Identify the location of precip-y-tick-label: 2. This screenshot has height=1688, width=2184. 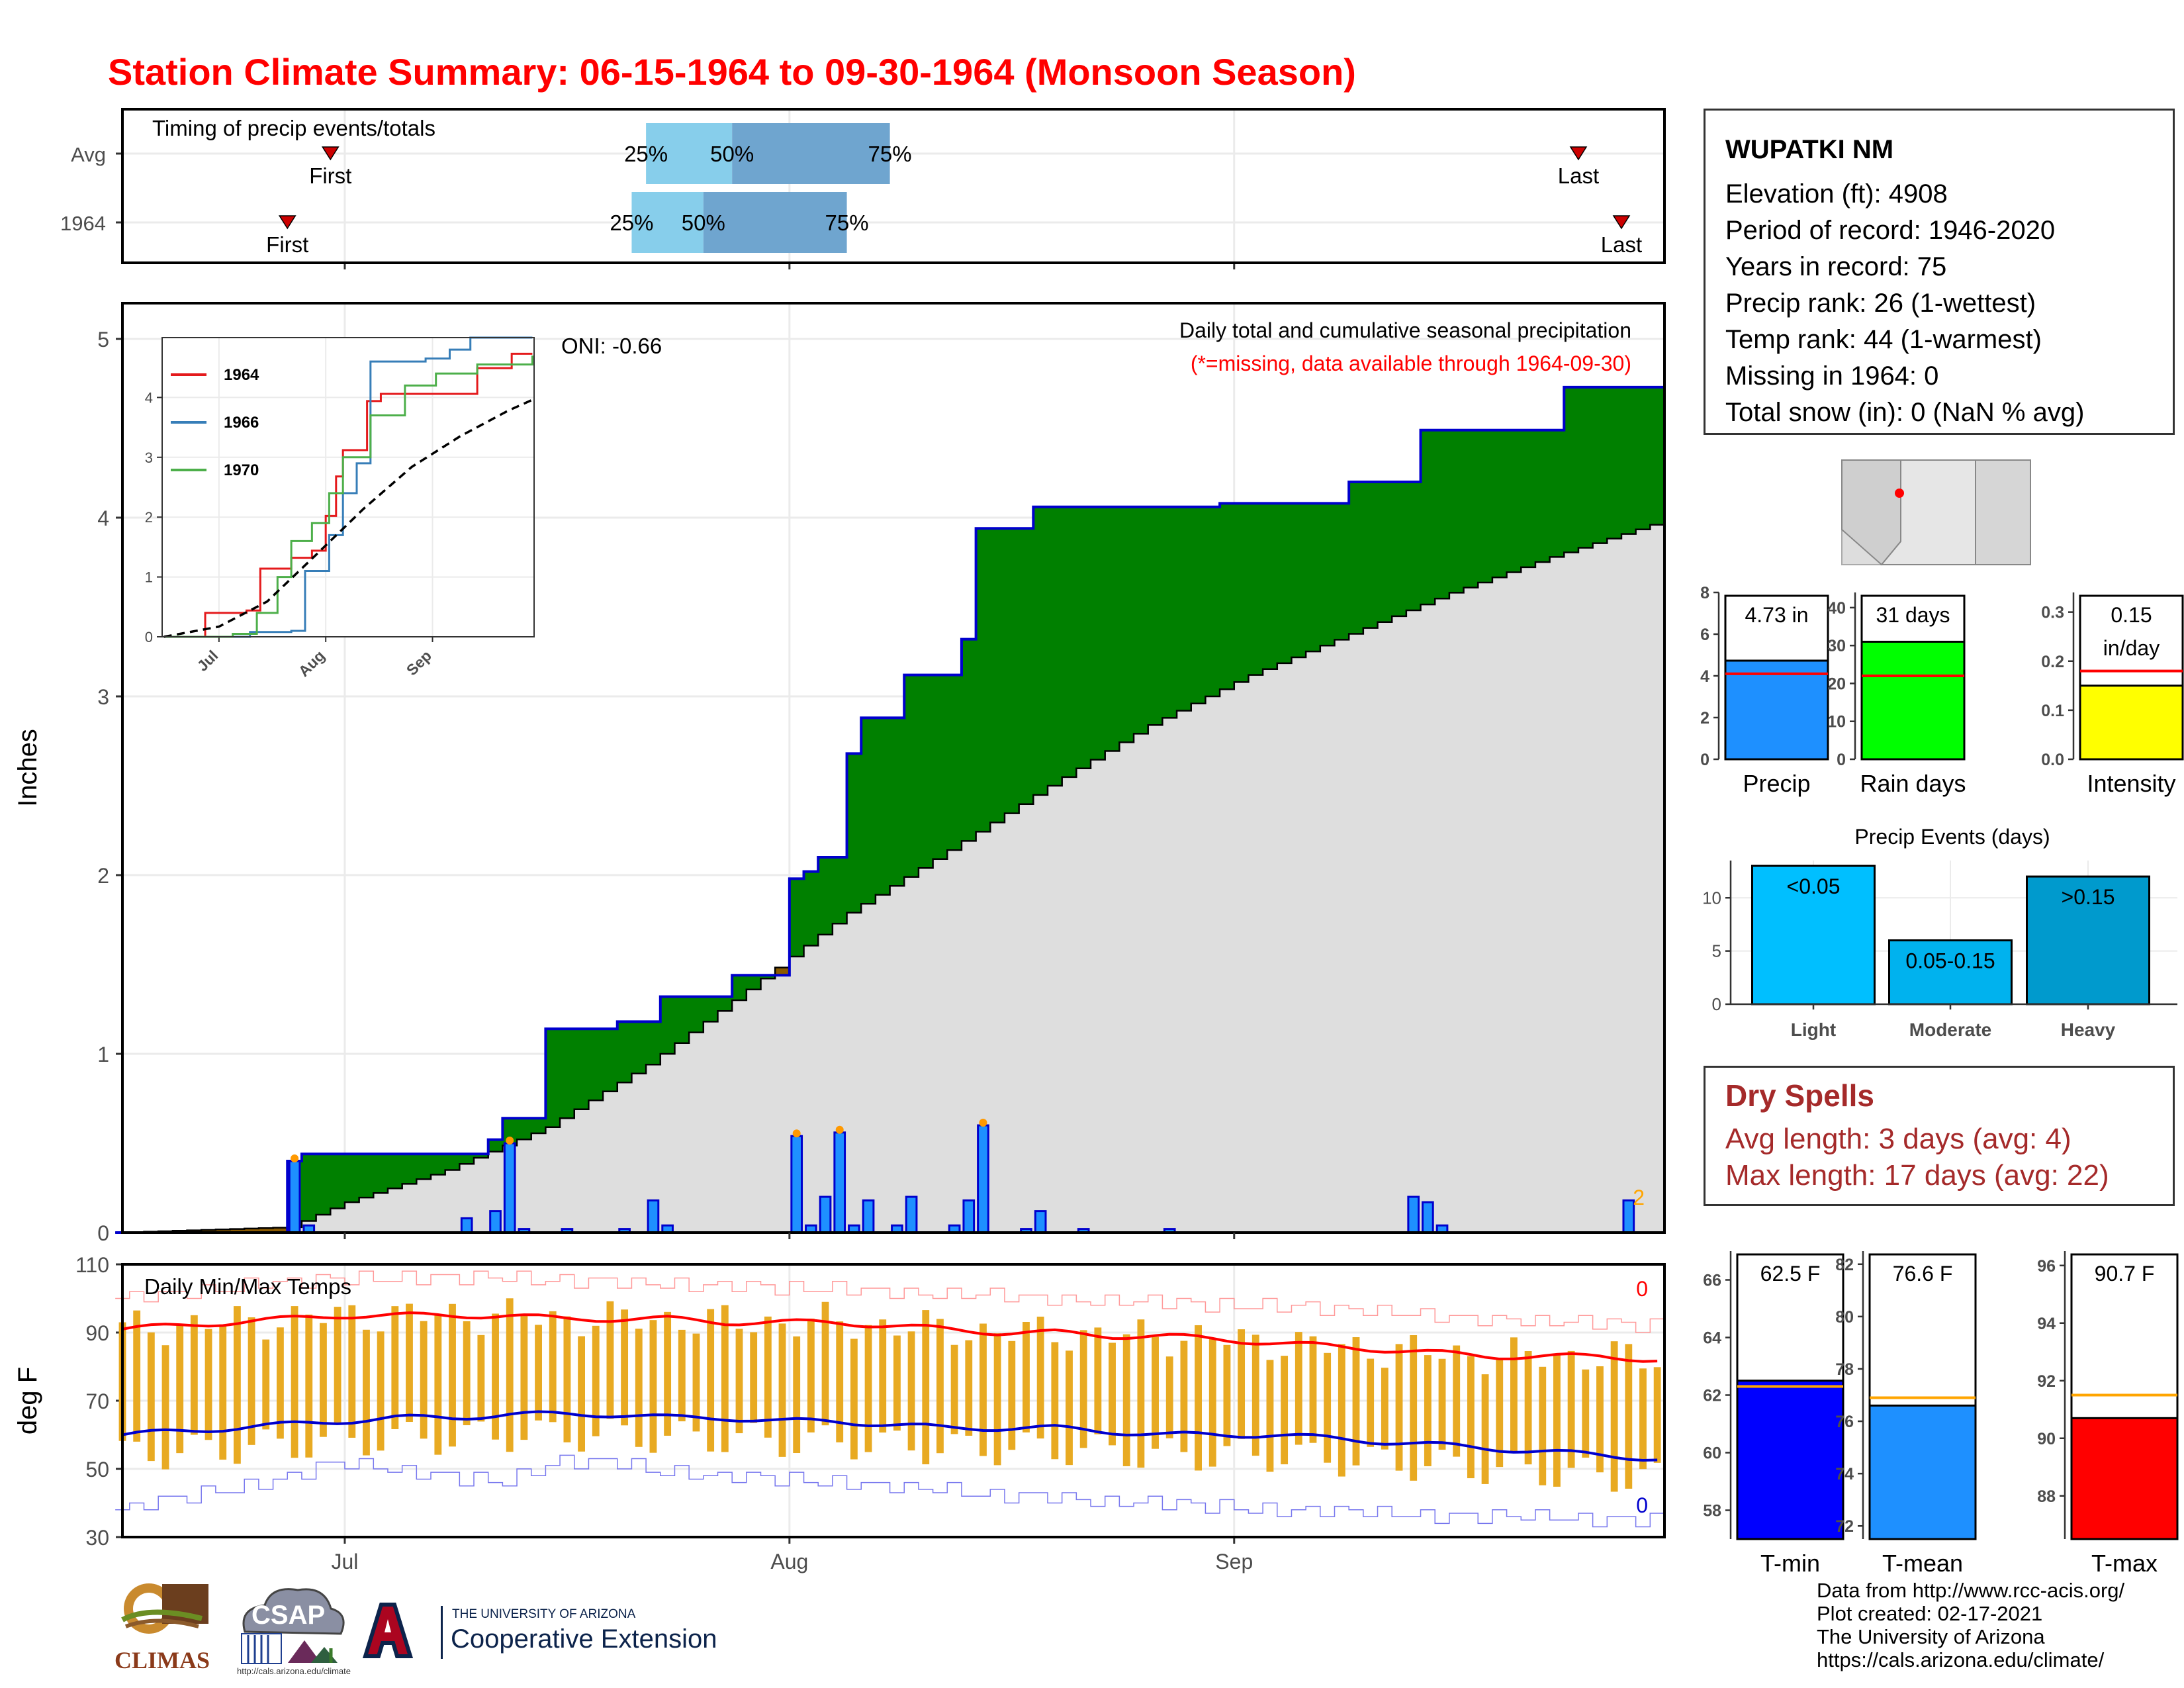
(103, 876).